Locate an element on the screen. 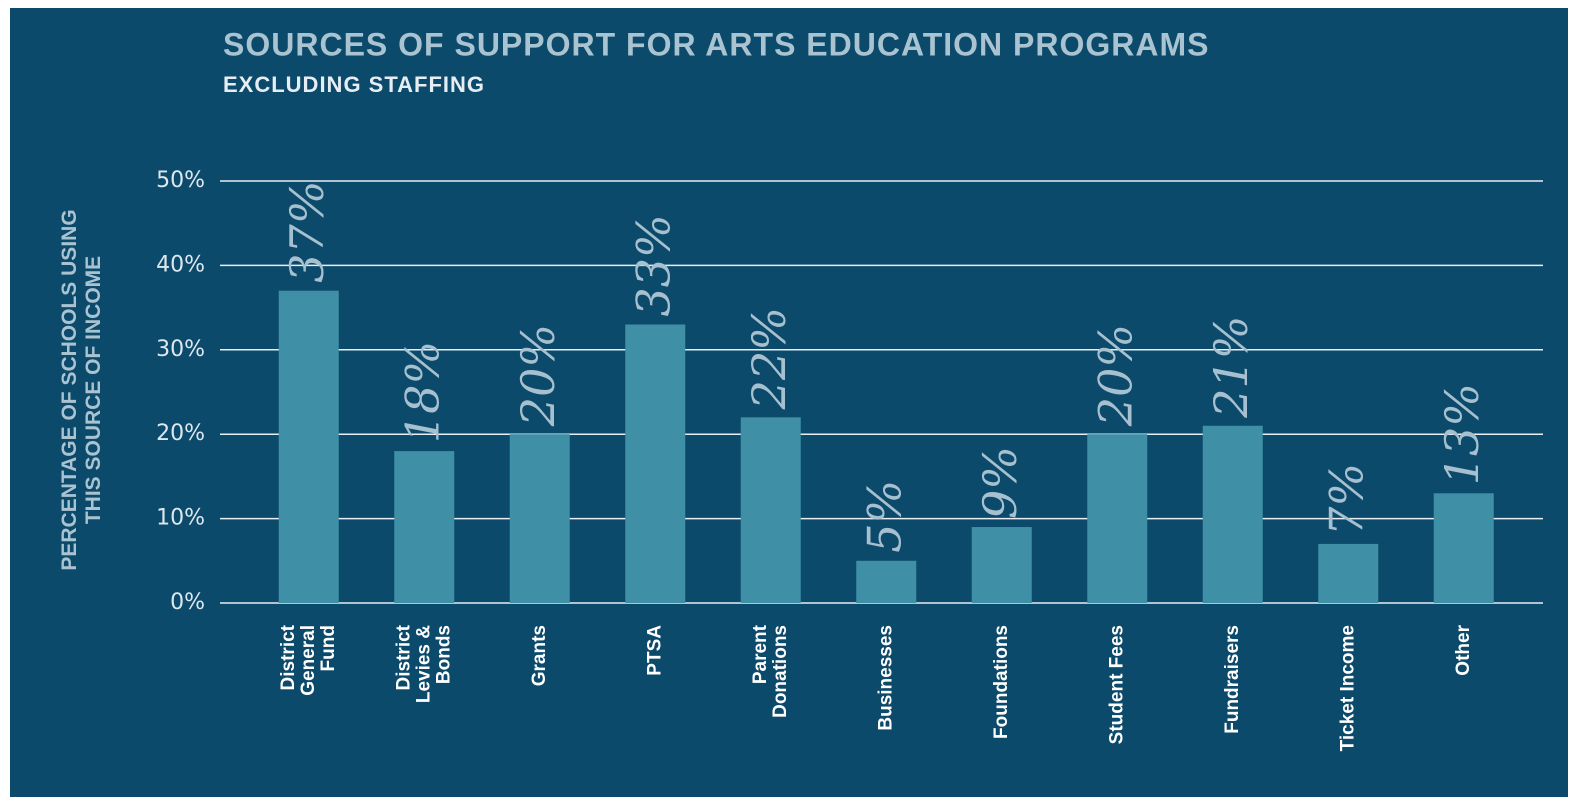 The width and height of the screenshot is (1578, 809). x-tick-label: Fundraisers is located at coordinates (1232, 679).